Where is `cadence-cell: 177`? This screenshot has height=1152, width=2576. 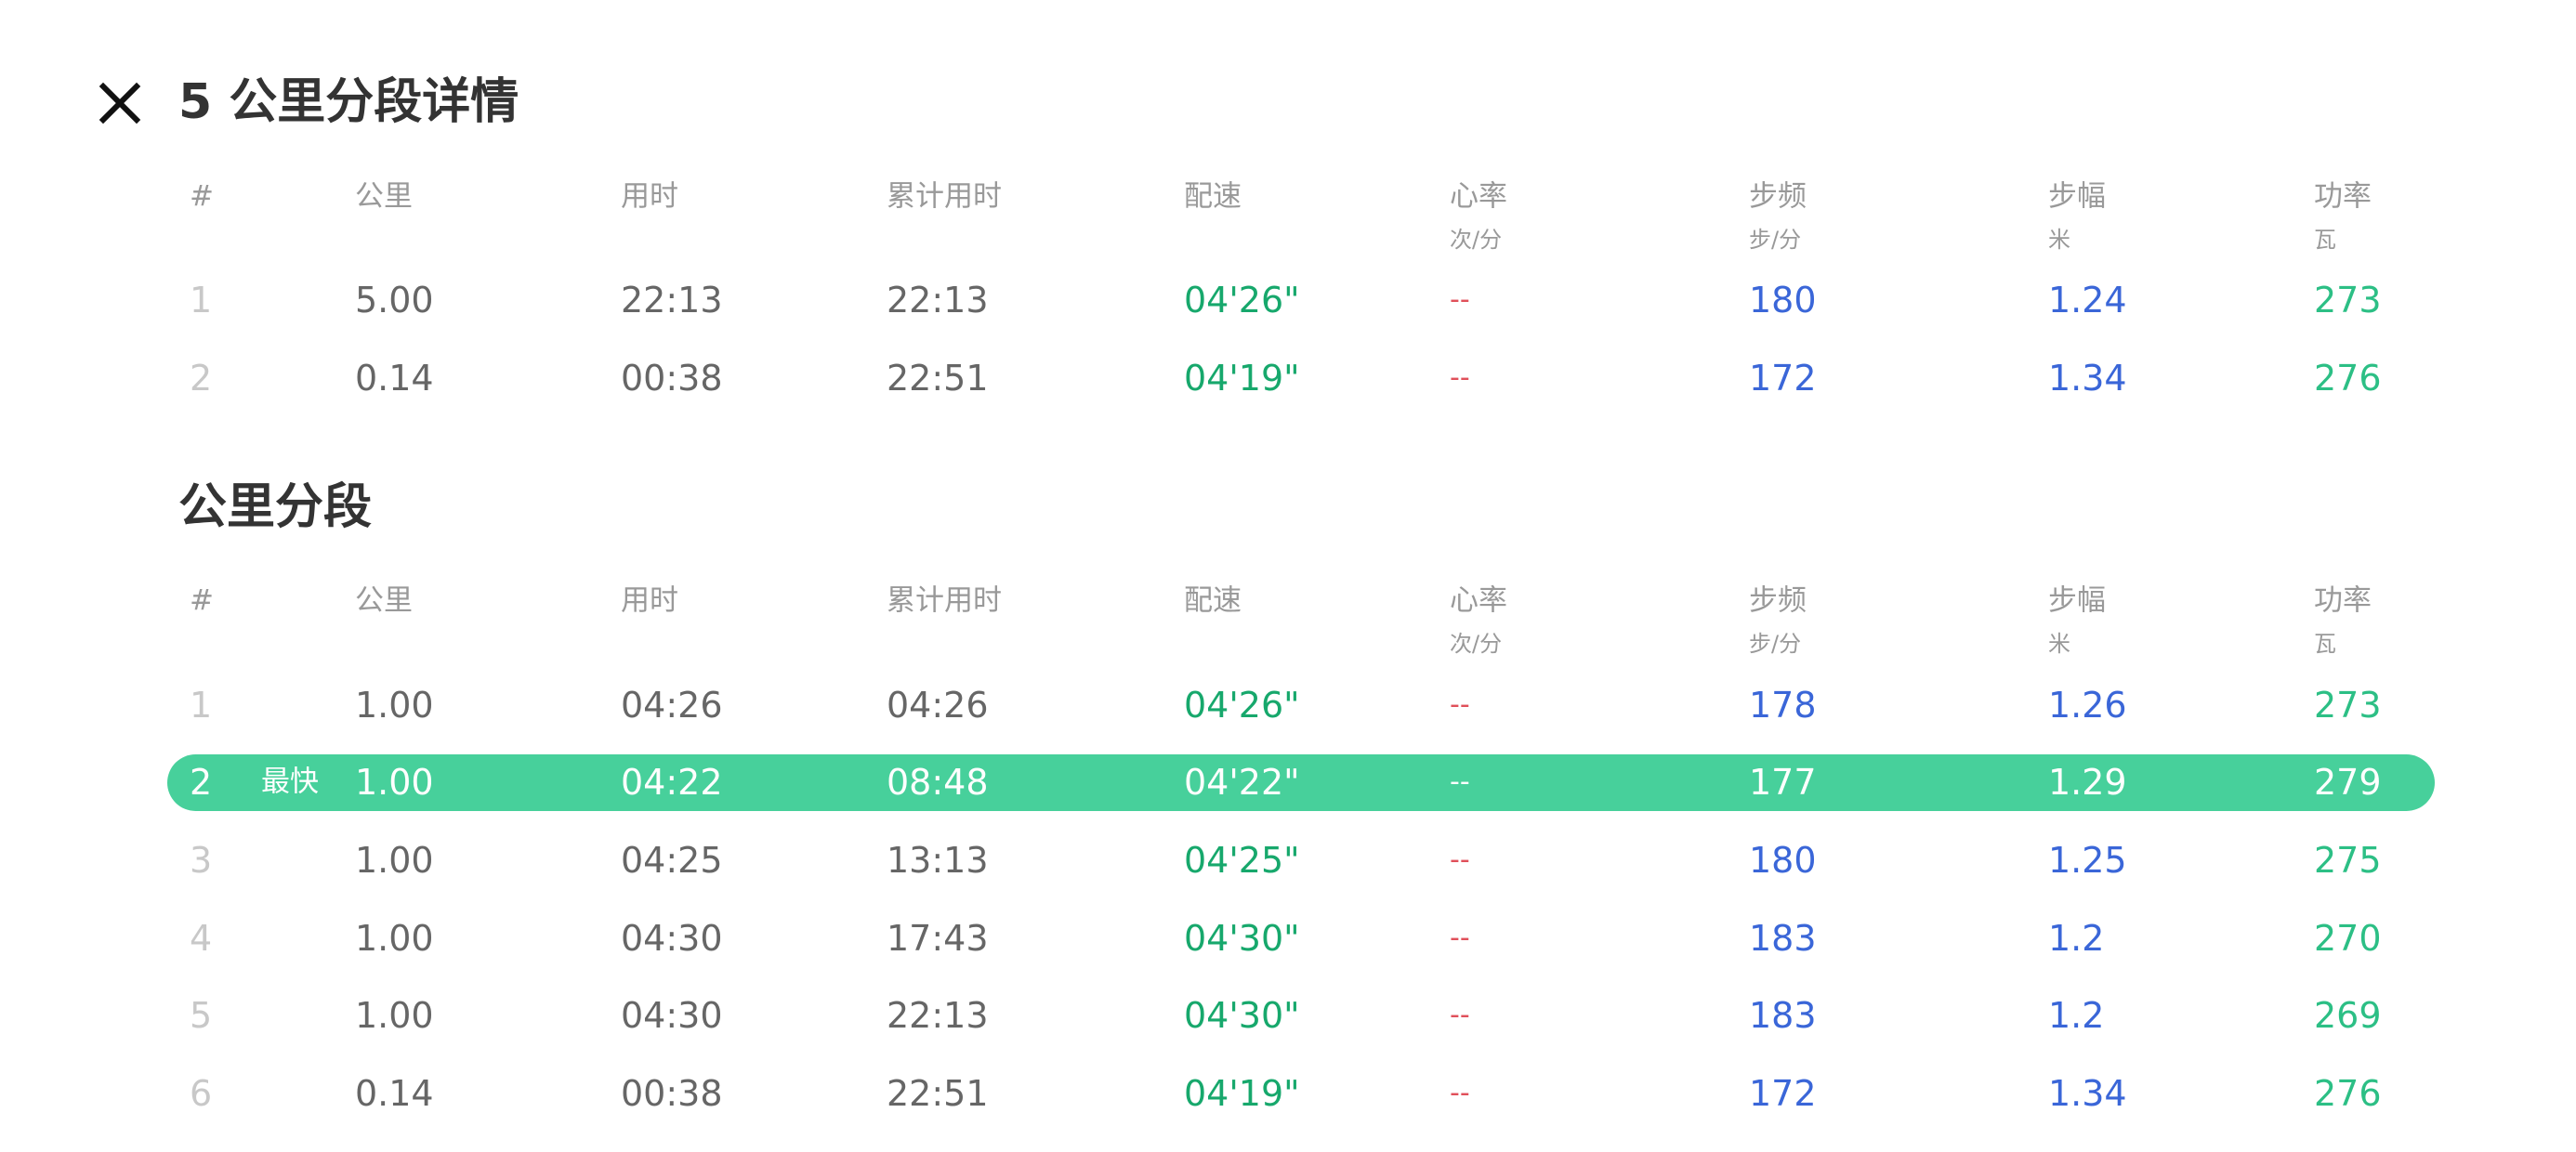 cadence-cell: 177 is located at coordinates (1783, 782).